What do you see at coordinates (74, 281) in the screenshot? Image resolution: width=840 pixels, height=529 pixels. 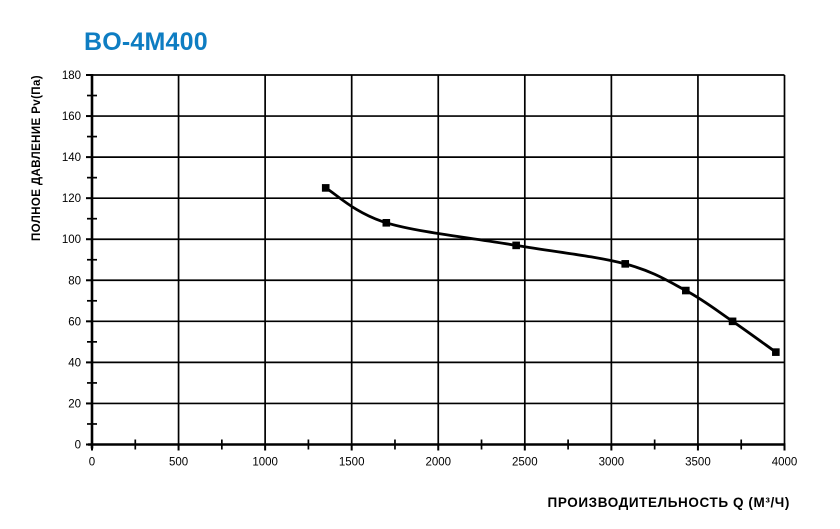 I see `y-tick-label: 80` at bounding box center [74, 281].